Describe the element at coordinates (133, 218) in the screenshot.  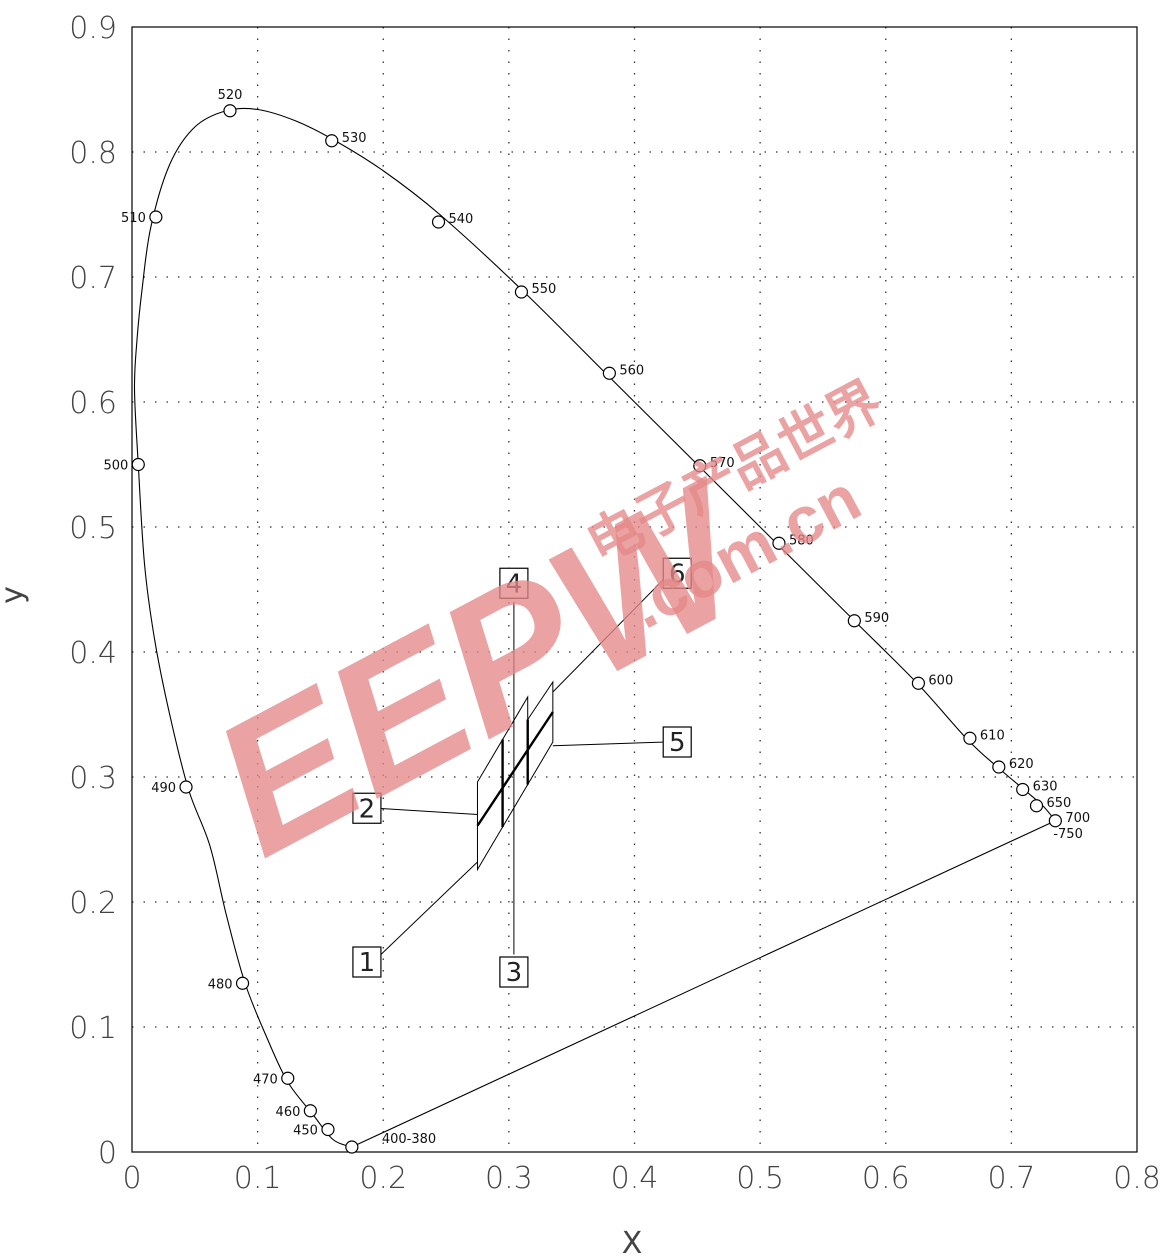
I see `wavelength-label: 510` at that location.